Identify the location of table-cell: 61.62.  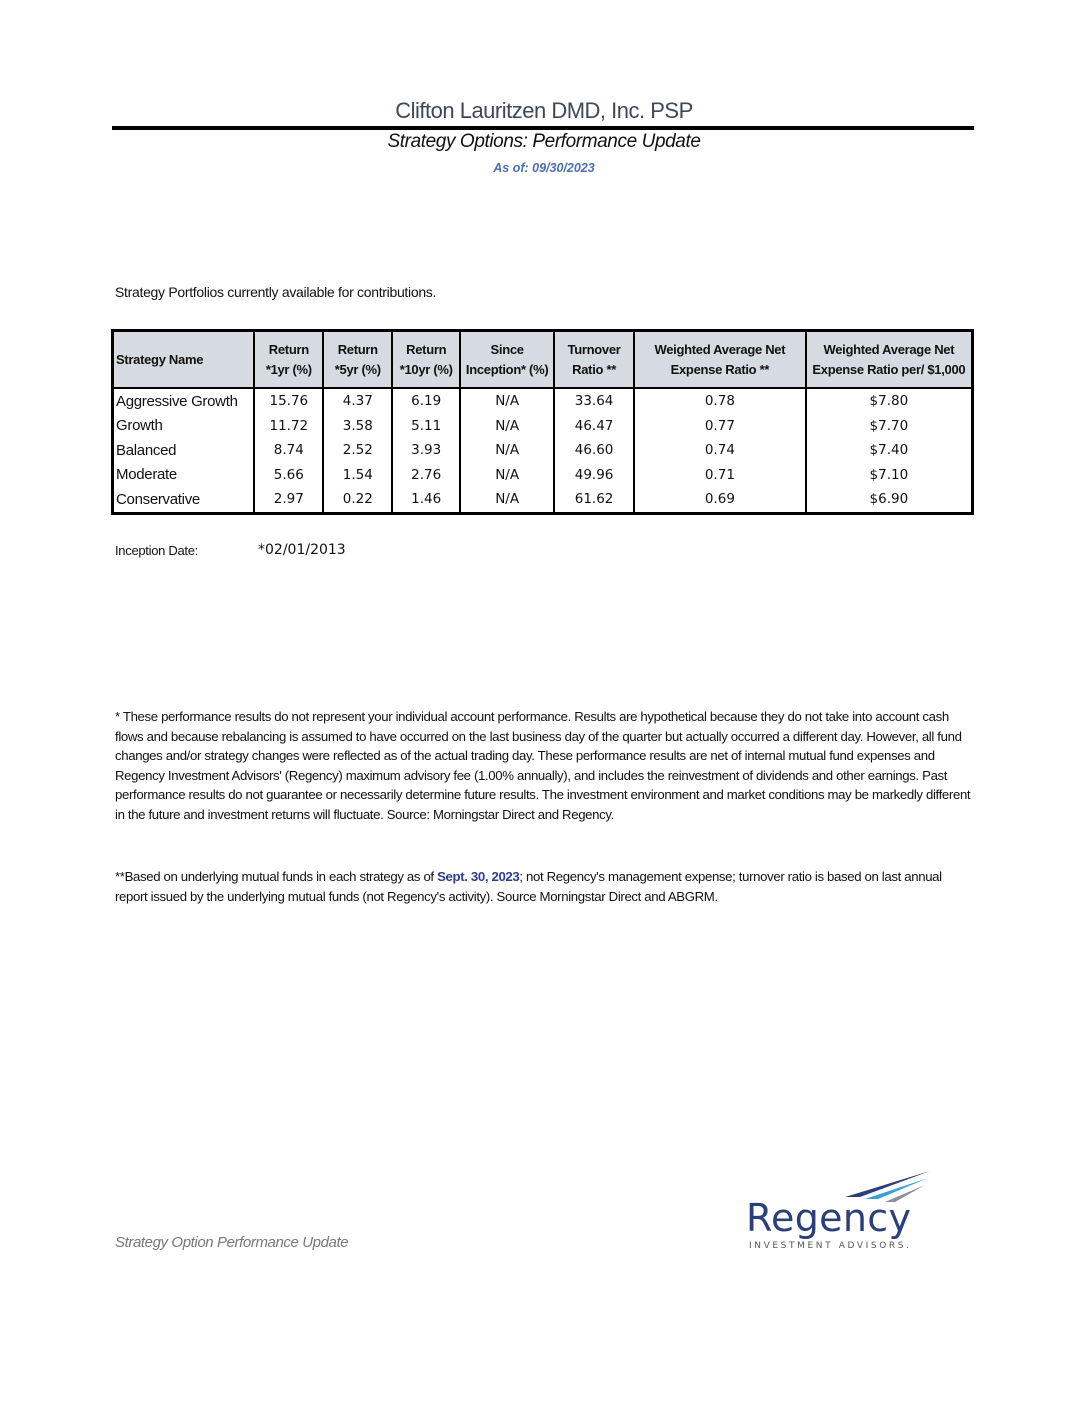
(594, 500).